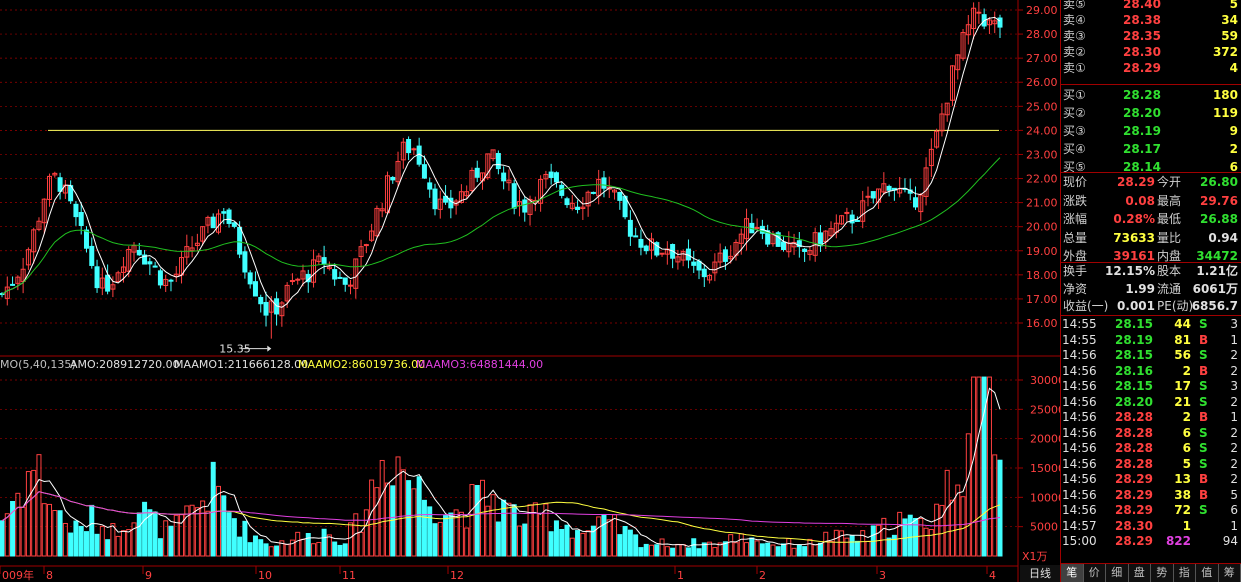  I want to click on tick-count: 1, so click(1234, 525).